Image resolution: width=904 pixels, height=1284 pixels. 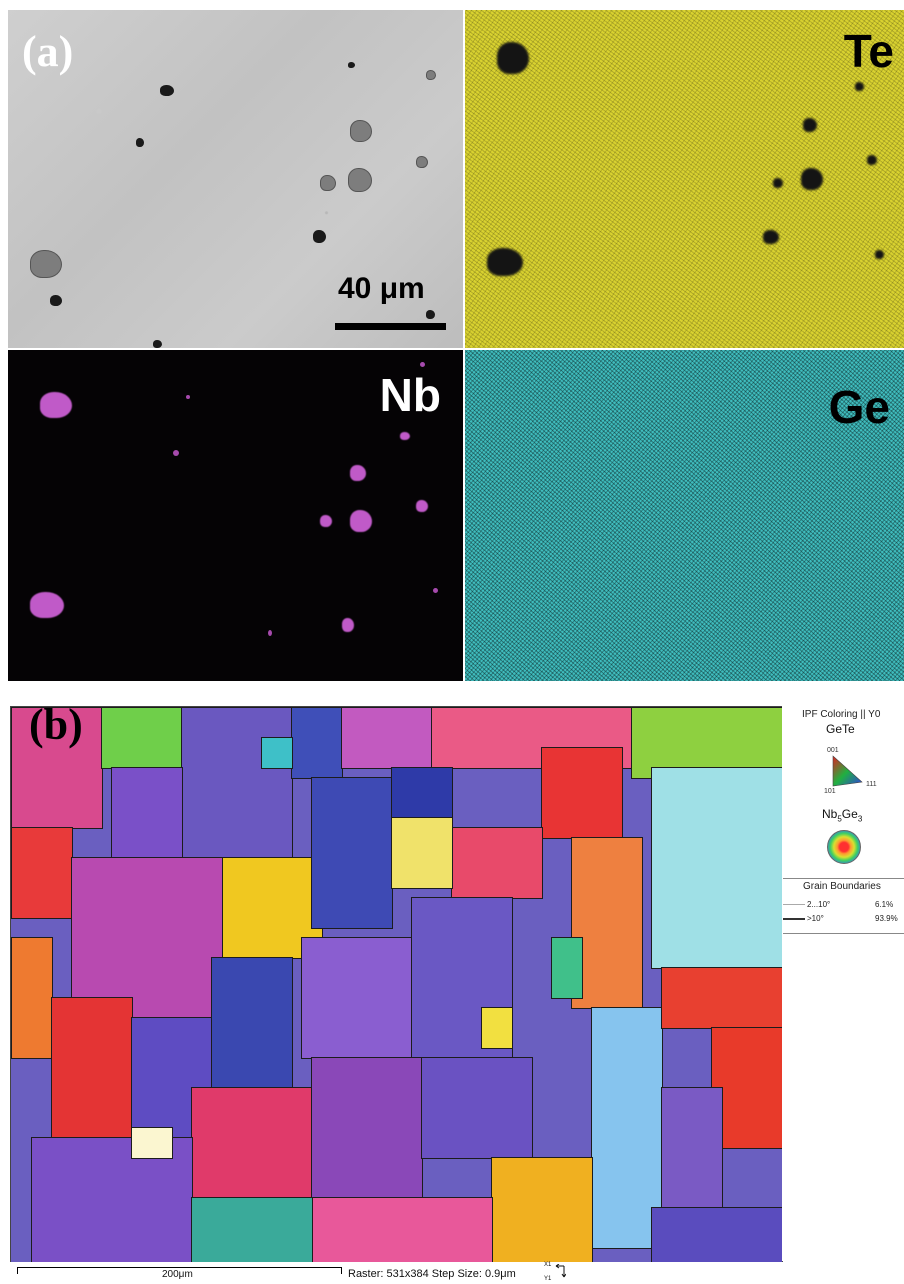 I want to click on thin-line-icon, so click(x=794, y=905).